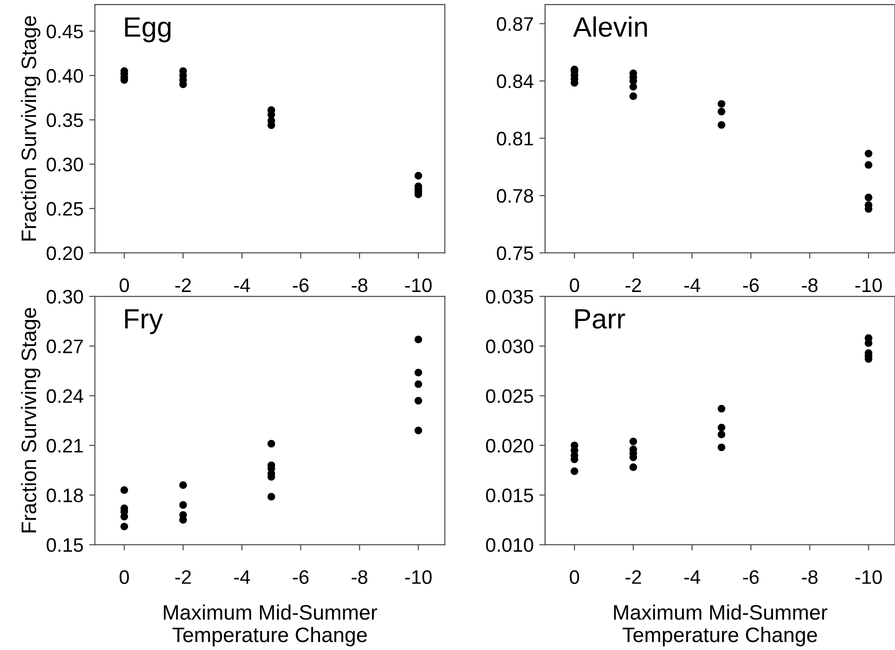 The image size is (895, 650). What do you see at coordinates (514, 139) in the screenshot?
I see `y-tick-label: 0.81` at bounding box center [514, 139].